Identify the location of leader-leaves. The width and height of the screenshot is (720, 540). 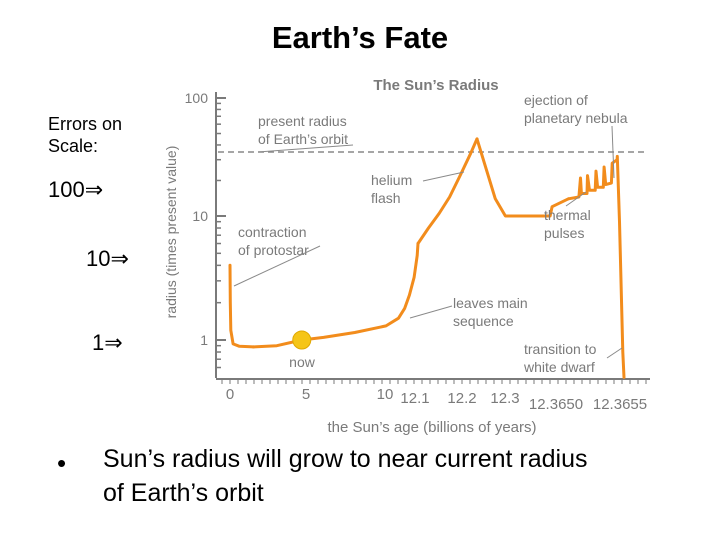
(431, 312).